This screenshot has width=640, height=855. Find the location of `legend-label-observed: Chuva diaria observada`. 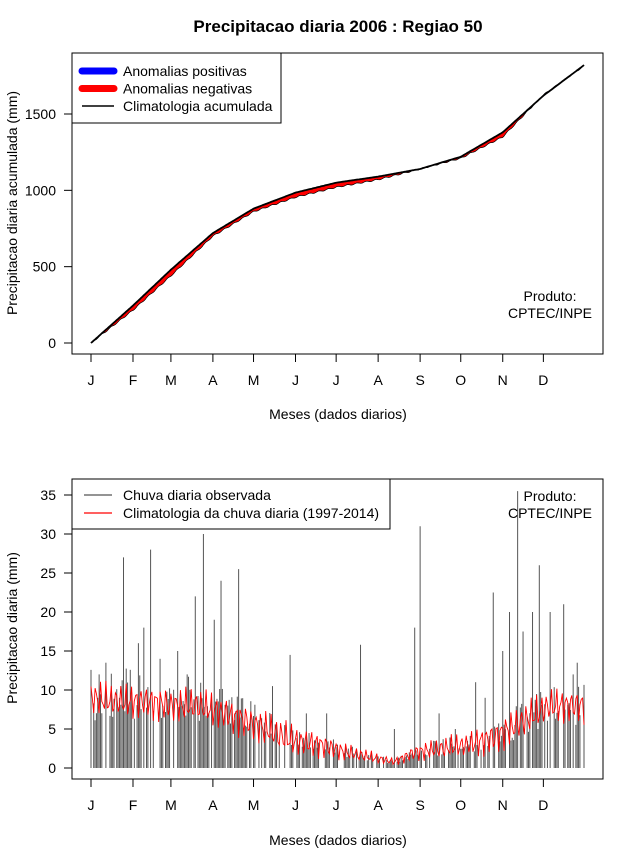

legend-label-observed: Chuva diaria observada is located at coordinates (197, 495).